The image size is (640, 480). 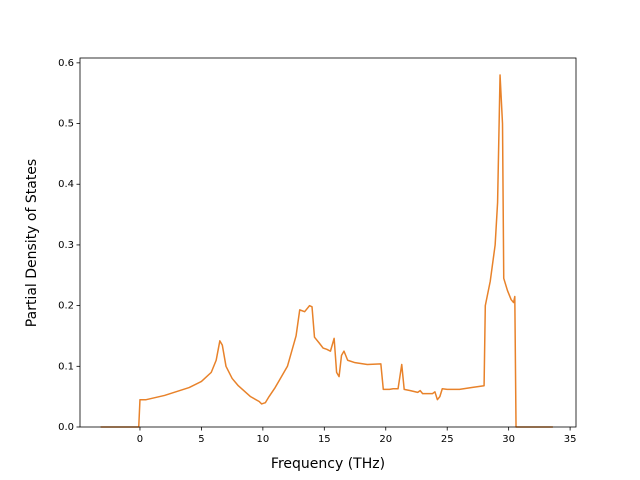 I want to click on x-tick-label: 35, so click(x=570, y=439).